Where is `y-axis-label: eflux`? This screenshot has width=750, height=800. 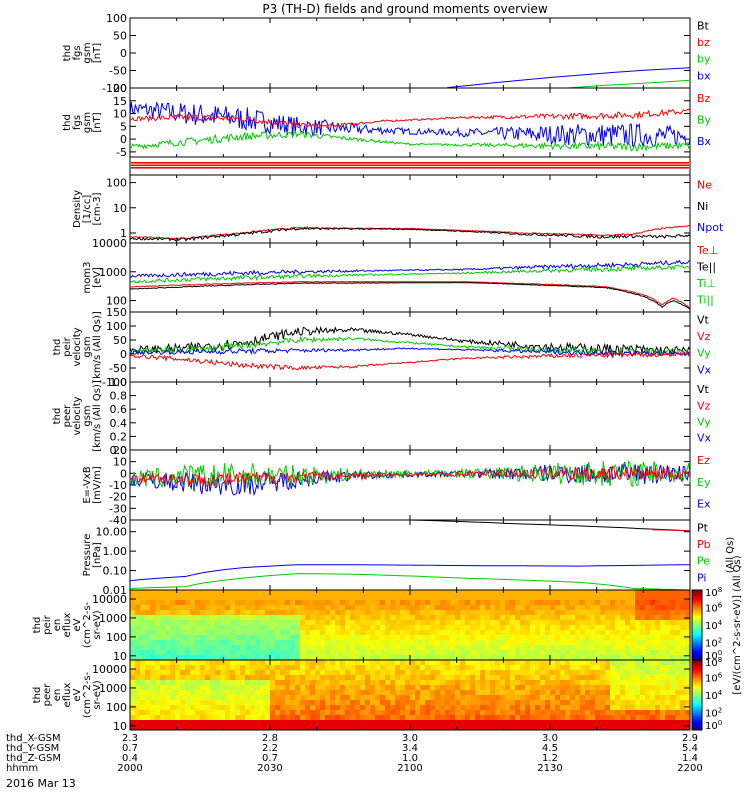 y-axis-label: eflux is located at coordinates (67, 625).